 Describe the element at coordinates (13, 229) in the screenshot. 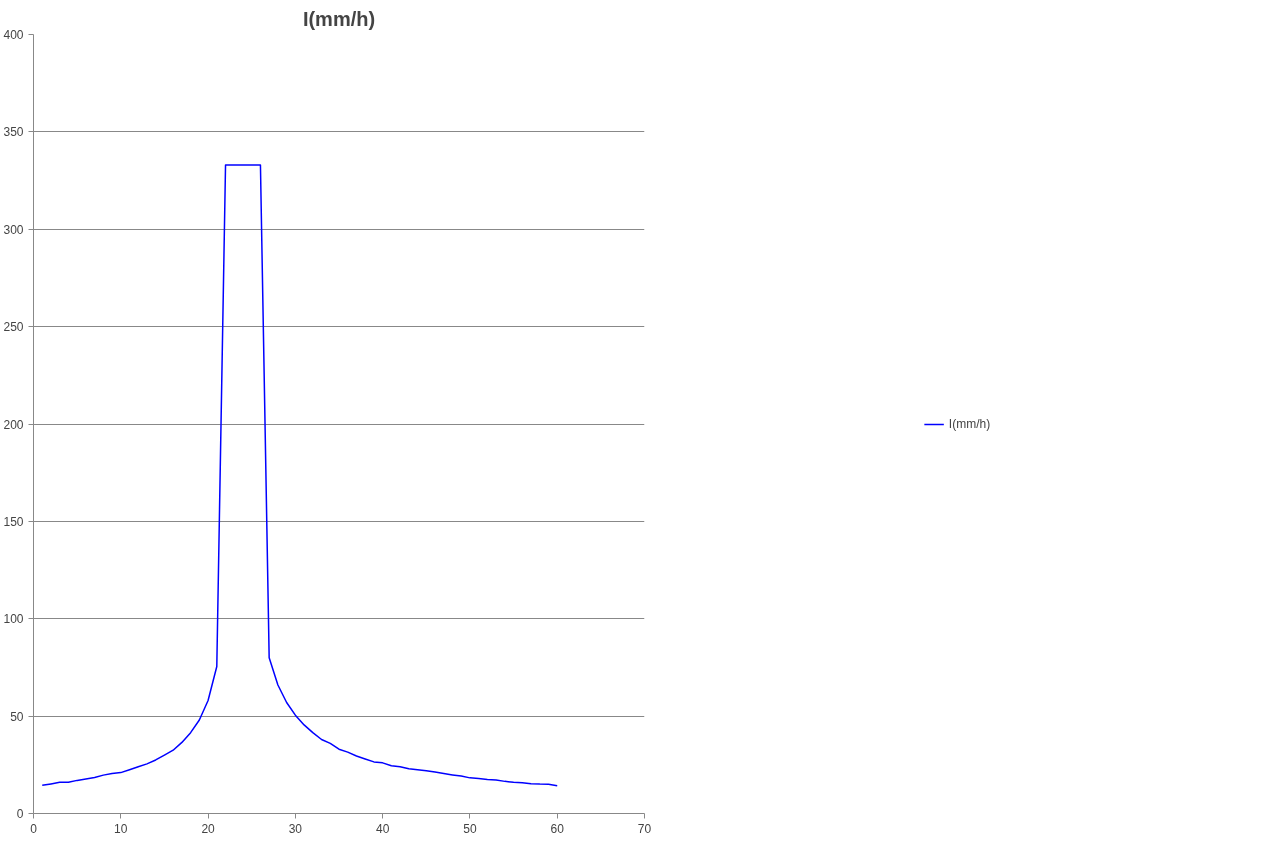

I see `y-tick-label: 300` at that location.